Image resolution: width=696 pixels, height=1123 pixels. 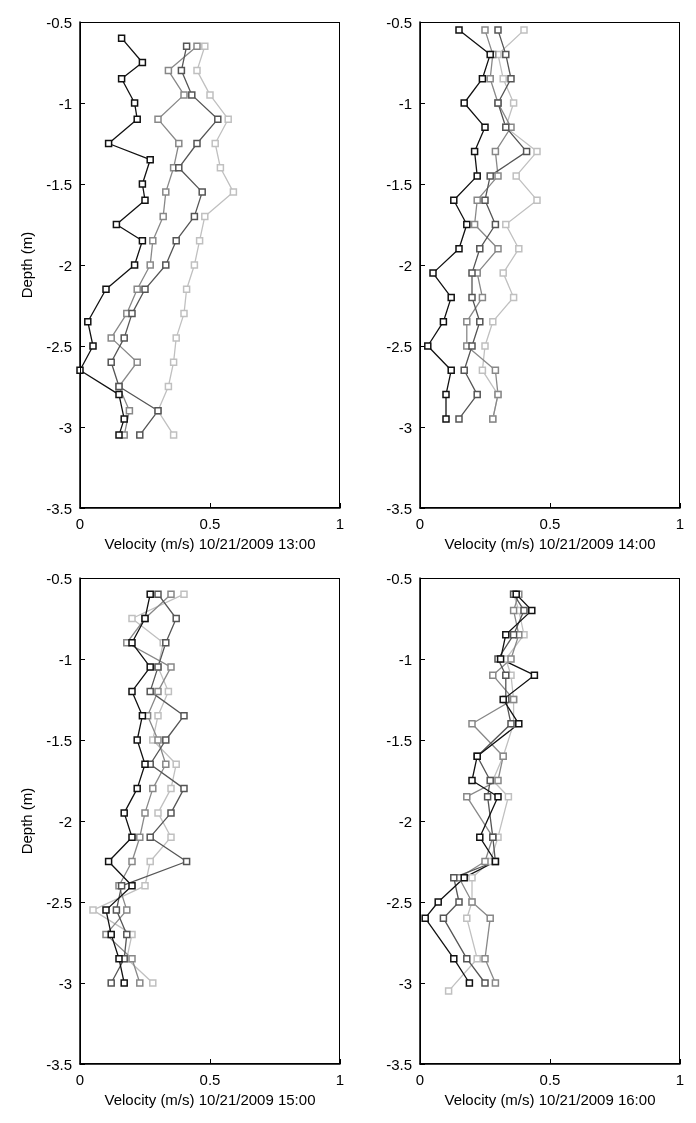 What do you see at coordinates (210, 543) in the screenshot?
I see `x-axis-title: Velocity (m/s) 10/21/2009 13:00` at bounding box center [210, 543].